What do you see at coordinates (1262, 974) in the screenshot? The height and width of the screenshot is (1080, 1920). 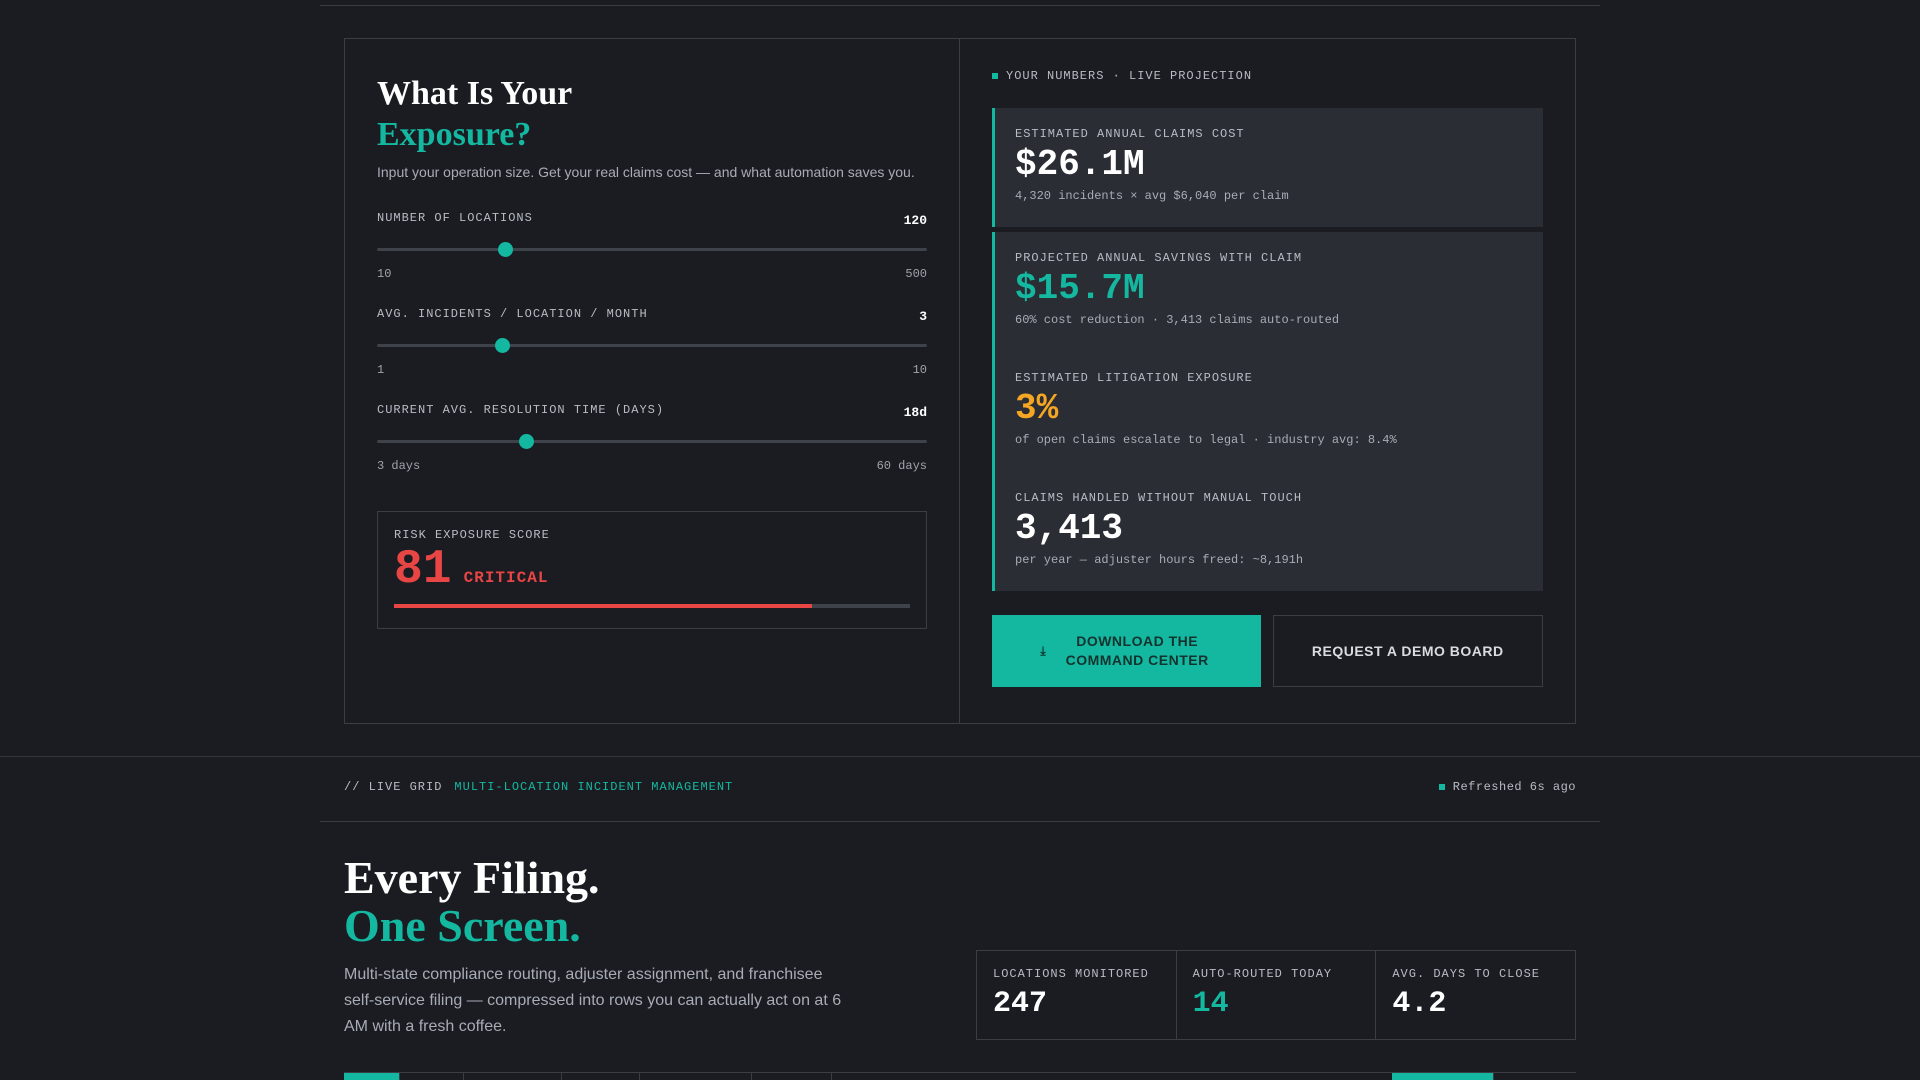 I see `kpi-label: AUTO-ROUTED TODAY` at bounding box center [1262, 974].